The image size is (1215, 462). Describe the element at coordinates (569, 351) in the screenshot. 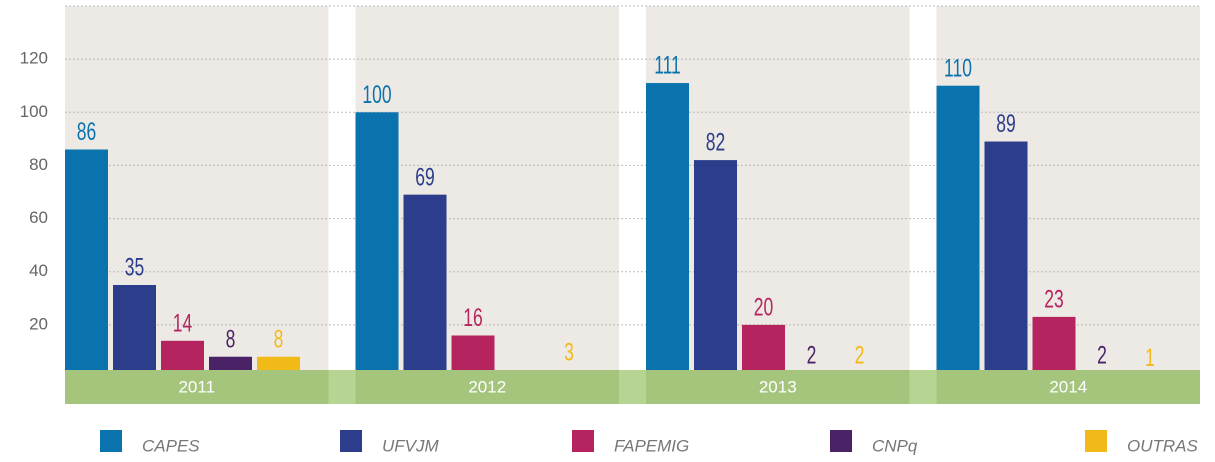

I see `value-label: 3` at that location.